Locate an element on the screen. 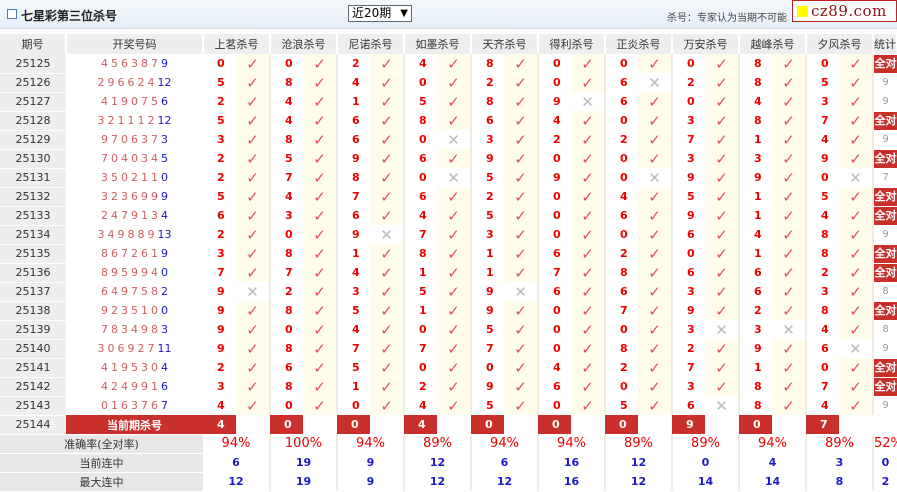  period-select-value: 近20期 is located at coordinates (372, 13).